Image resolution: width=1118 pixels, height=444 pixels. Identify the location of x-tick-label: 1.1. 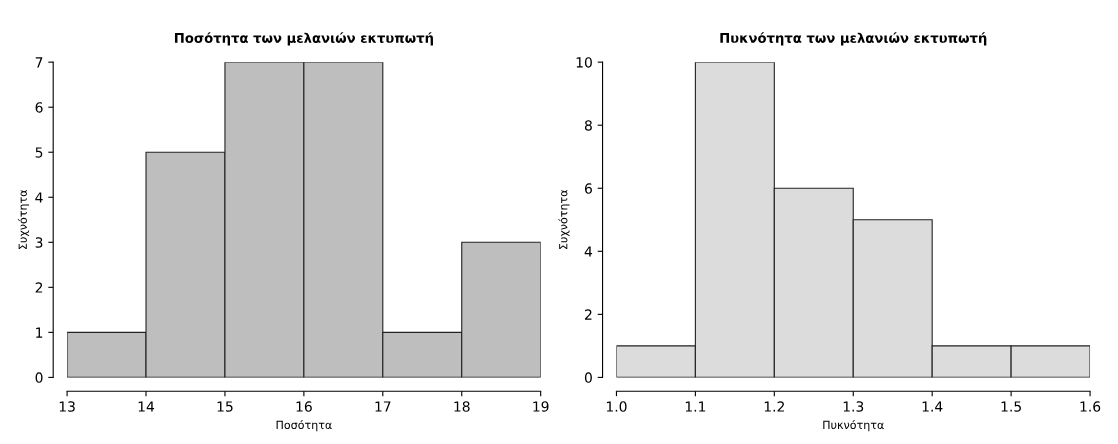
(695, 406).